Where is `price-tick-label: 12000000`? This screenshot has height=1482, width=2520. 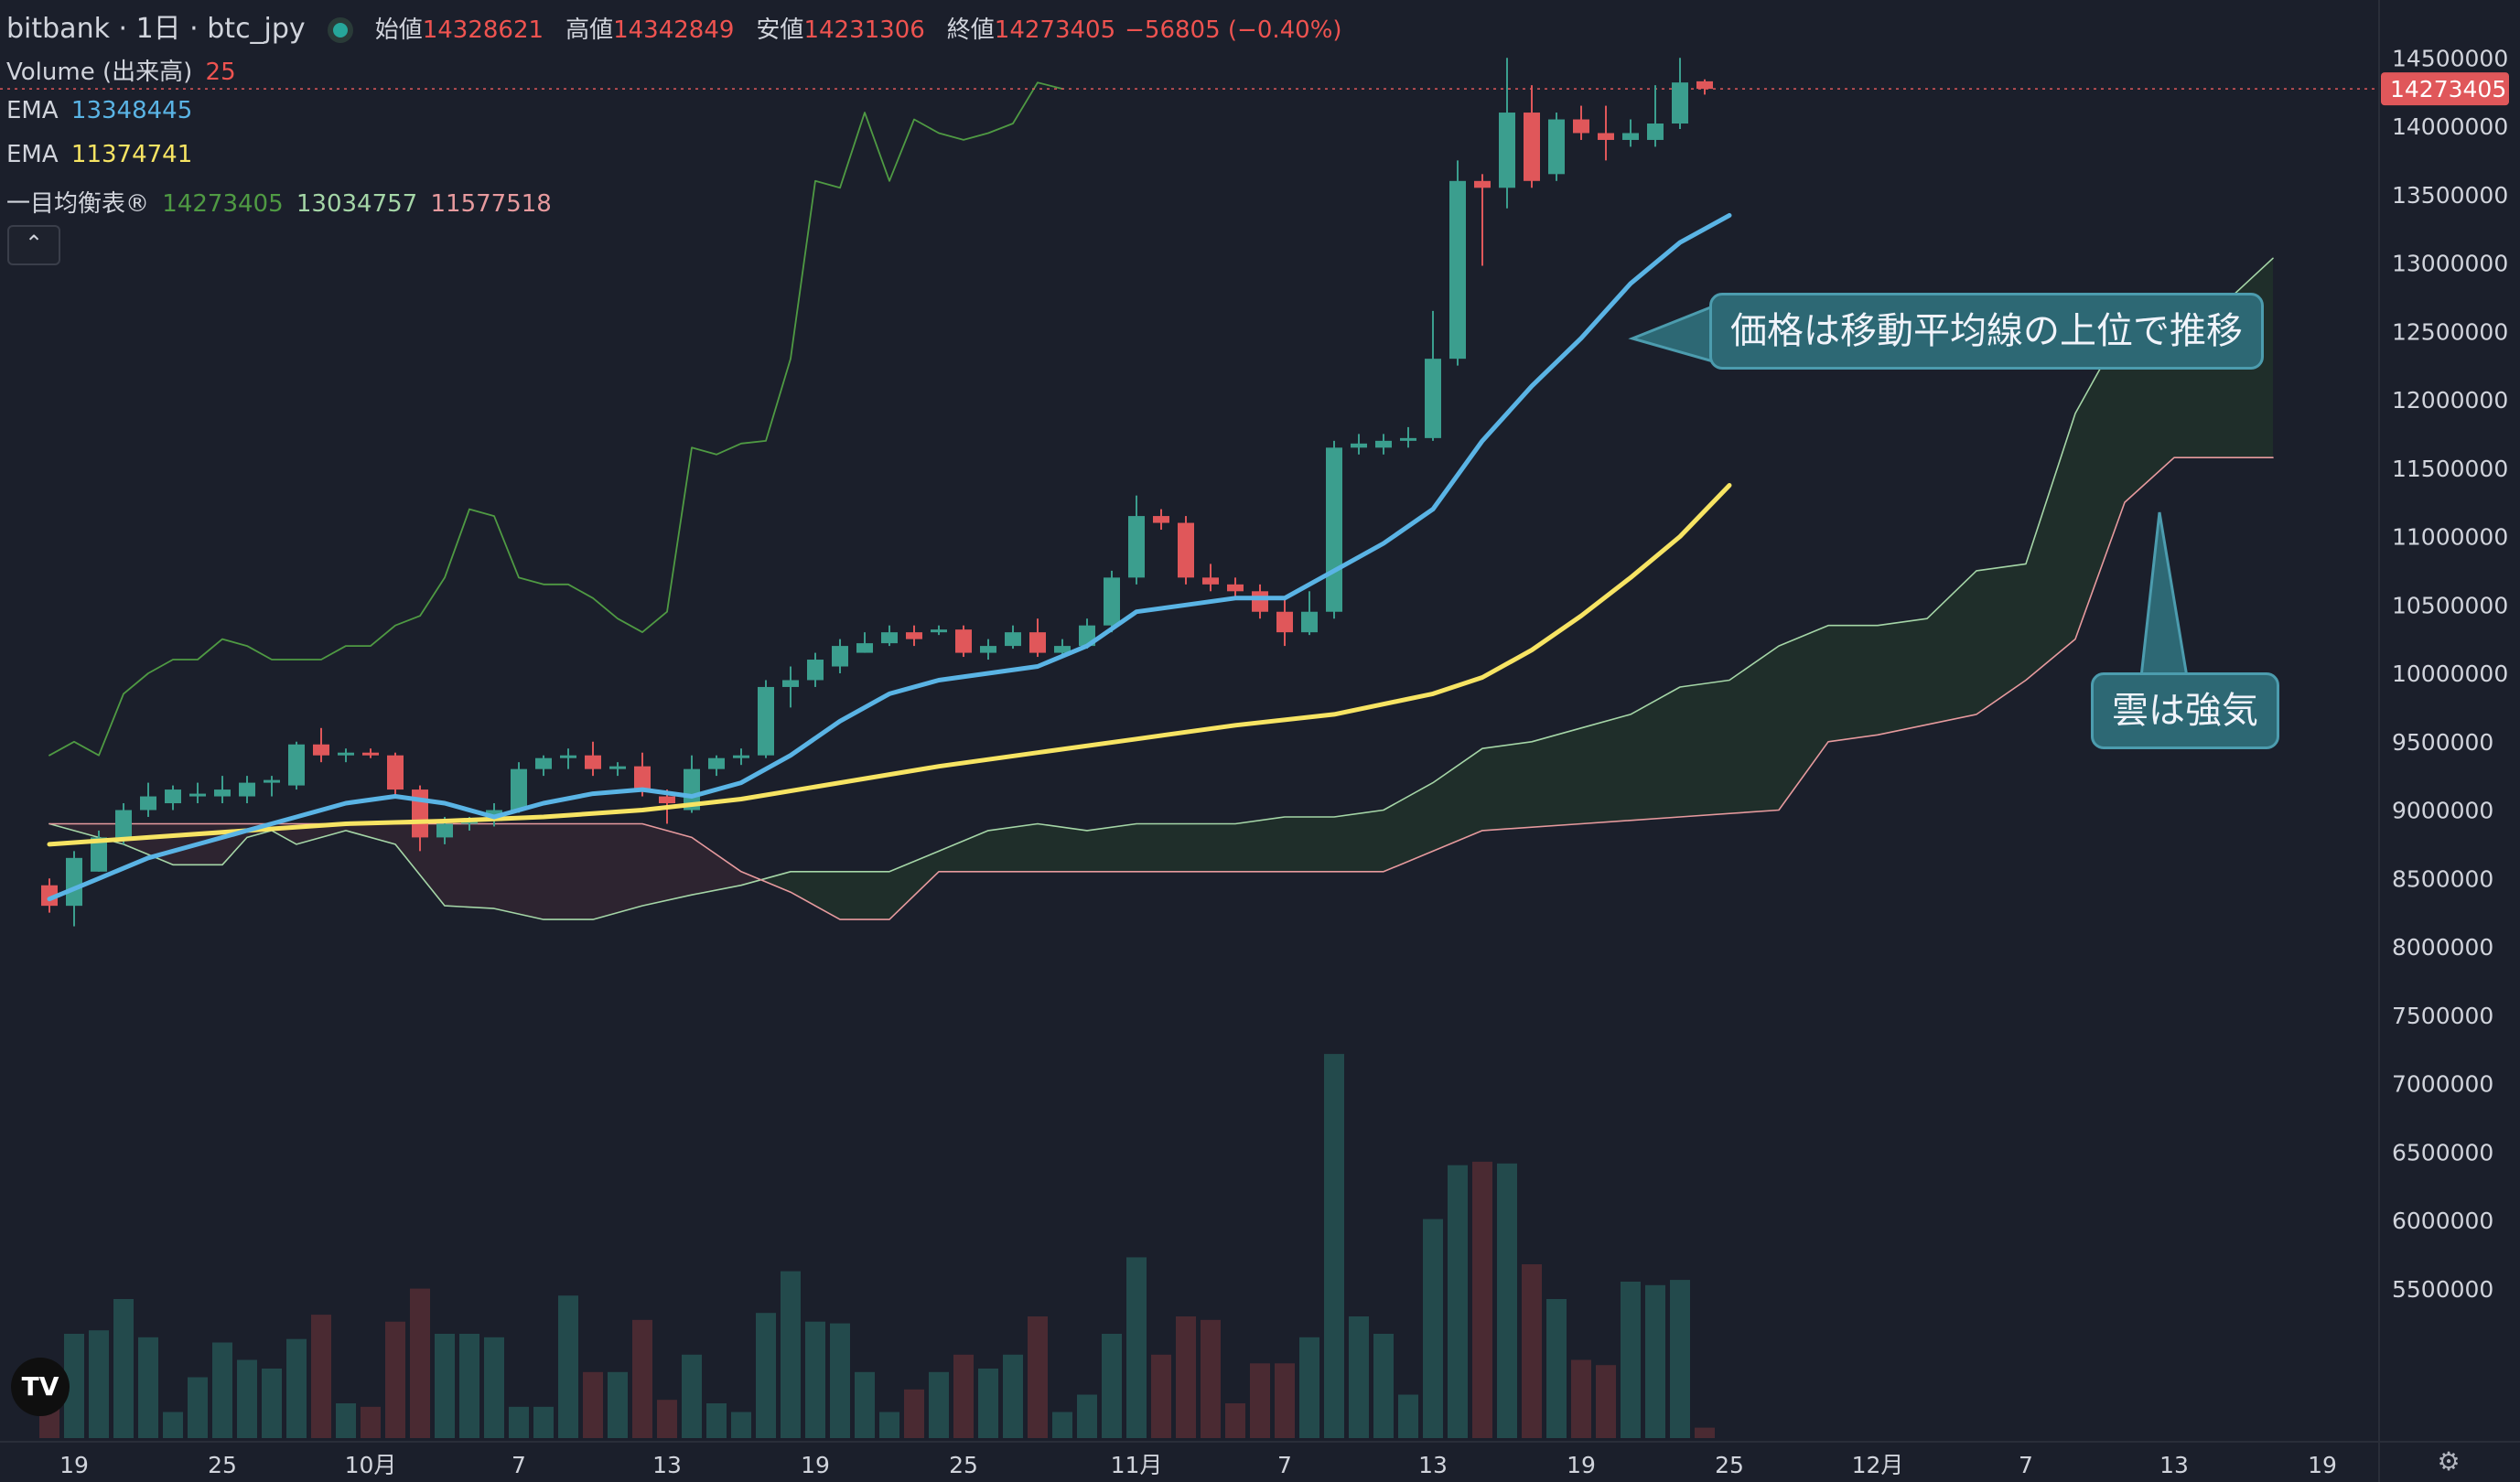
price-tick-label: 12000000 is located at coordinates (2450, 400).